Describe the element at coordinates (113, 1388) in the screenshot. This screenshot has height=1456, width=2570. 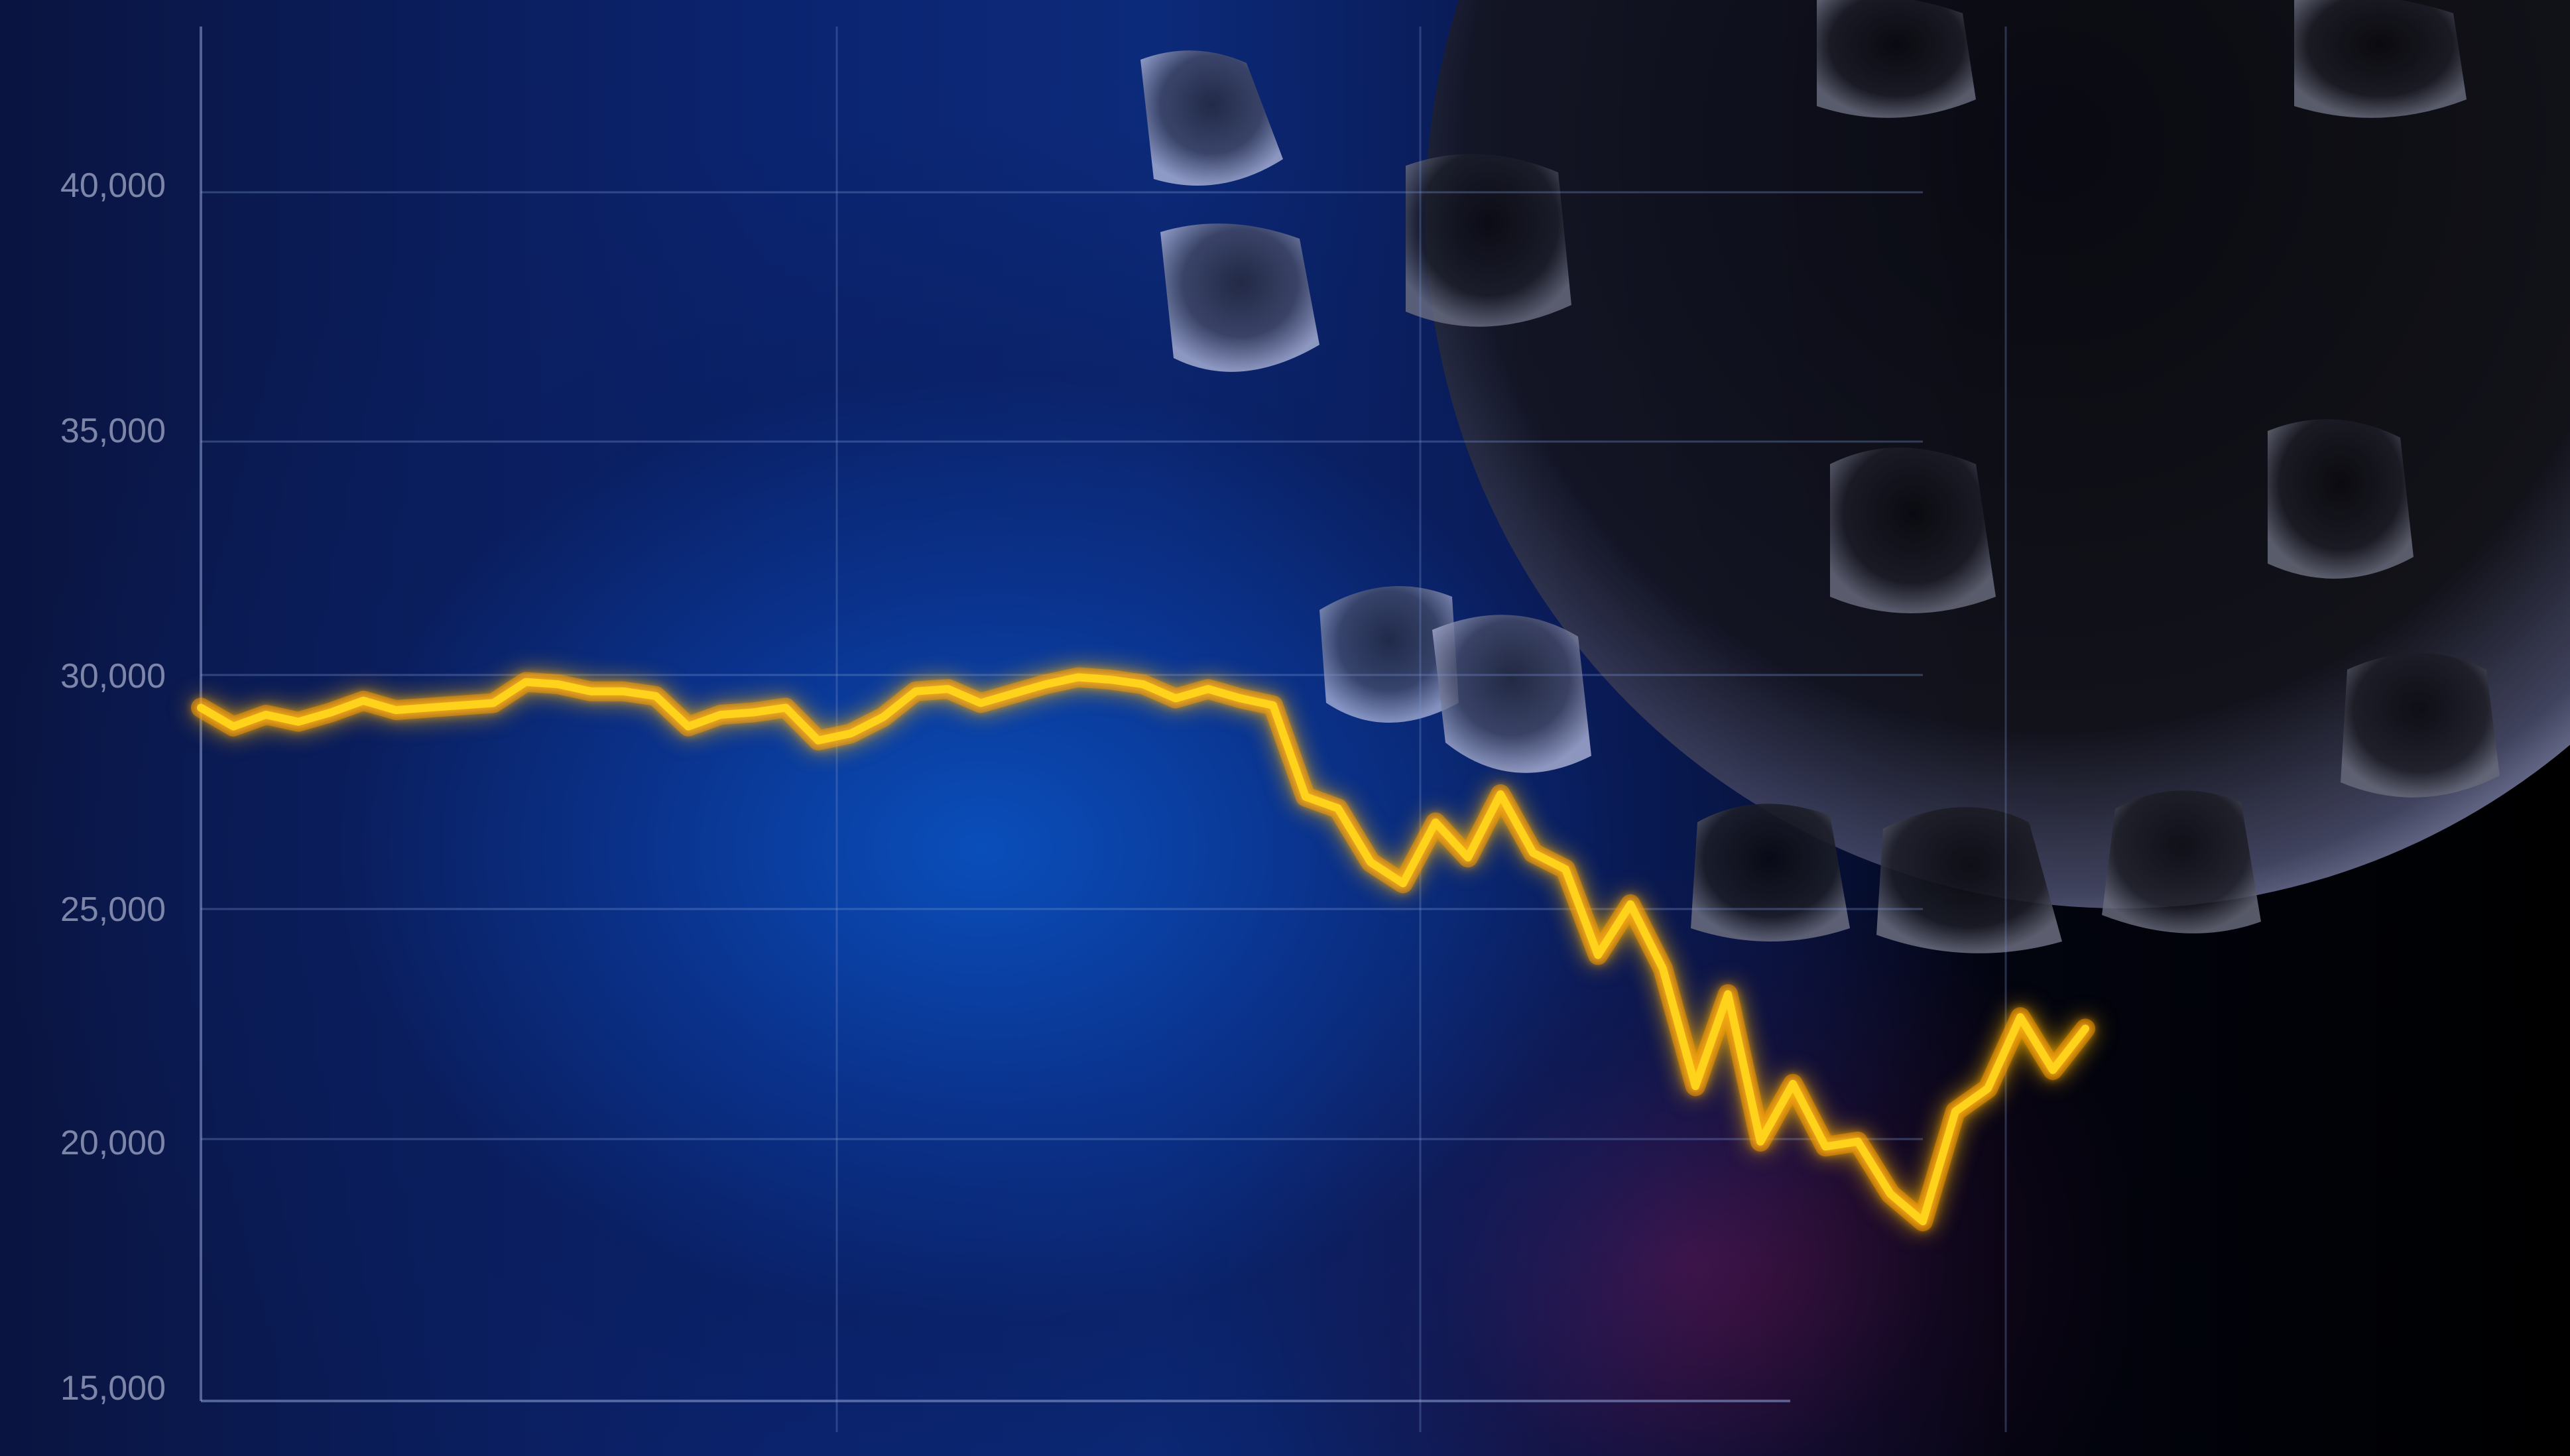
I see `y-tick-label: 15,000` at that location.